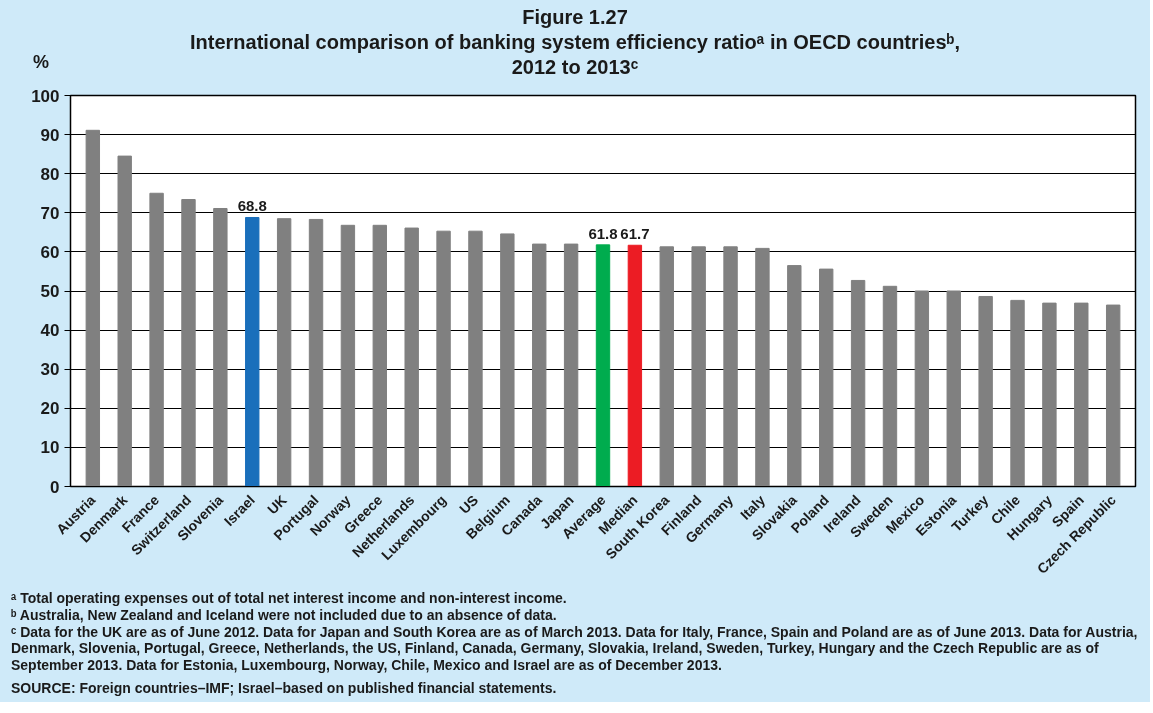 The height and width of the screenshot is (713, 1153). What do you see at coordinates (50, 409) in the screenshot?
I see `y-tick-label: 20` at bounding box center [50, 409].